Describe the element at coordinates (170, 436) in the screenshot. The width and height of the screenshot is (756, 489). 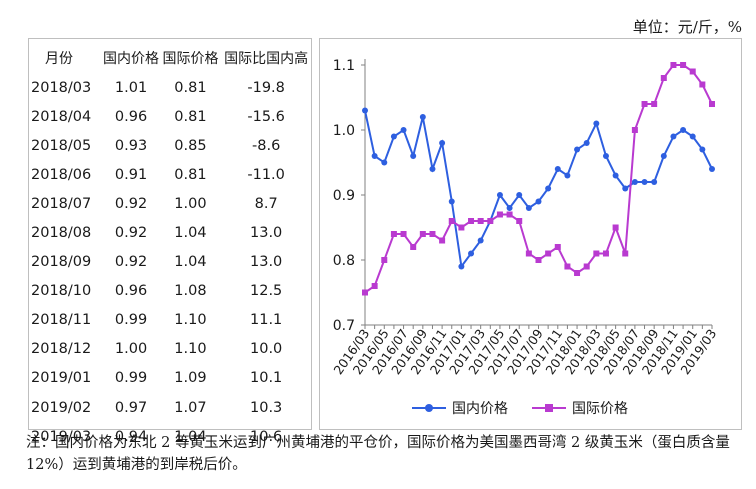
I see `table-row: 2019/03 0.94 1.04 10.6` at that location.